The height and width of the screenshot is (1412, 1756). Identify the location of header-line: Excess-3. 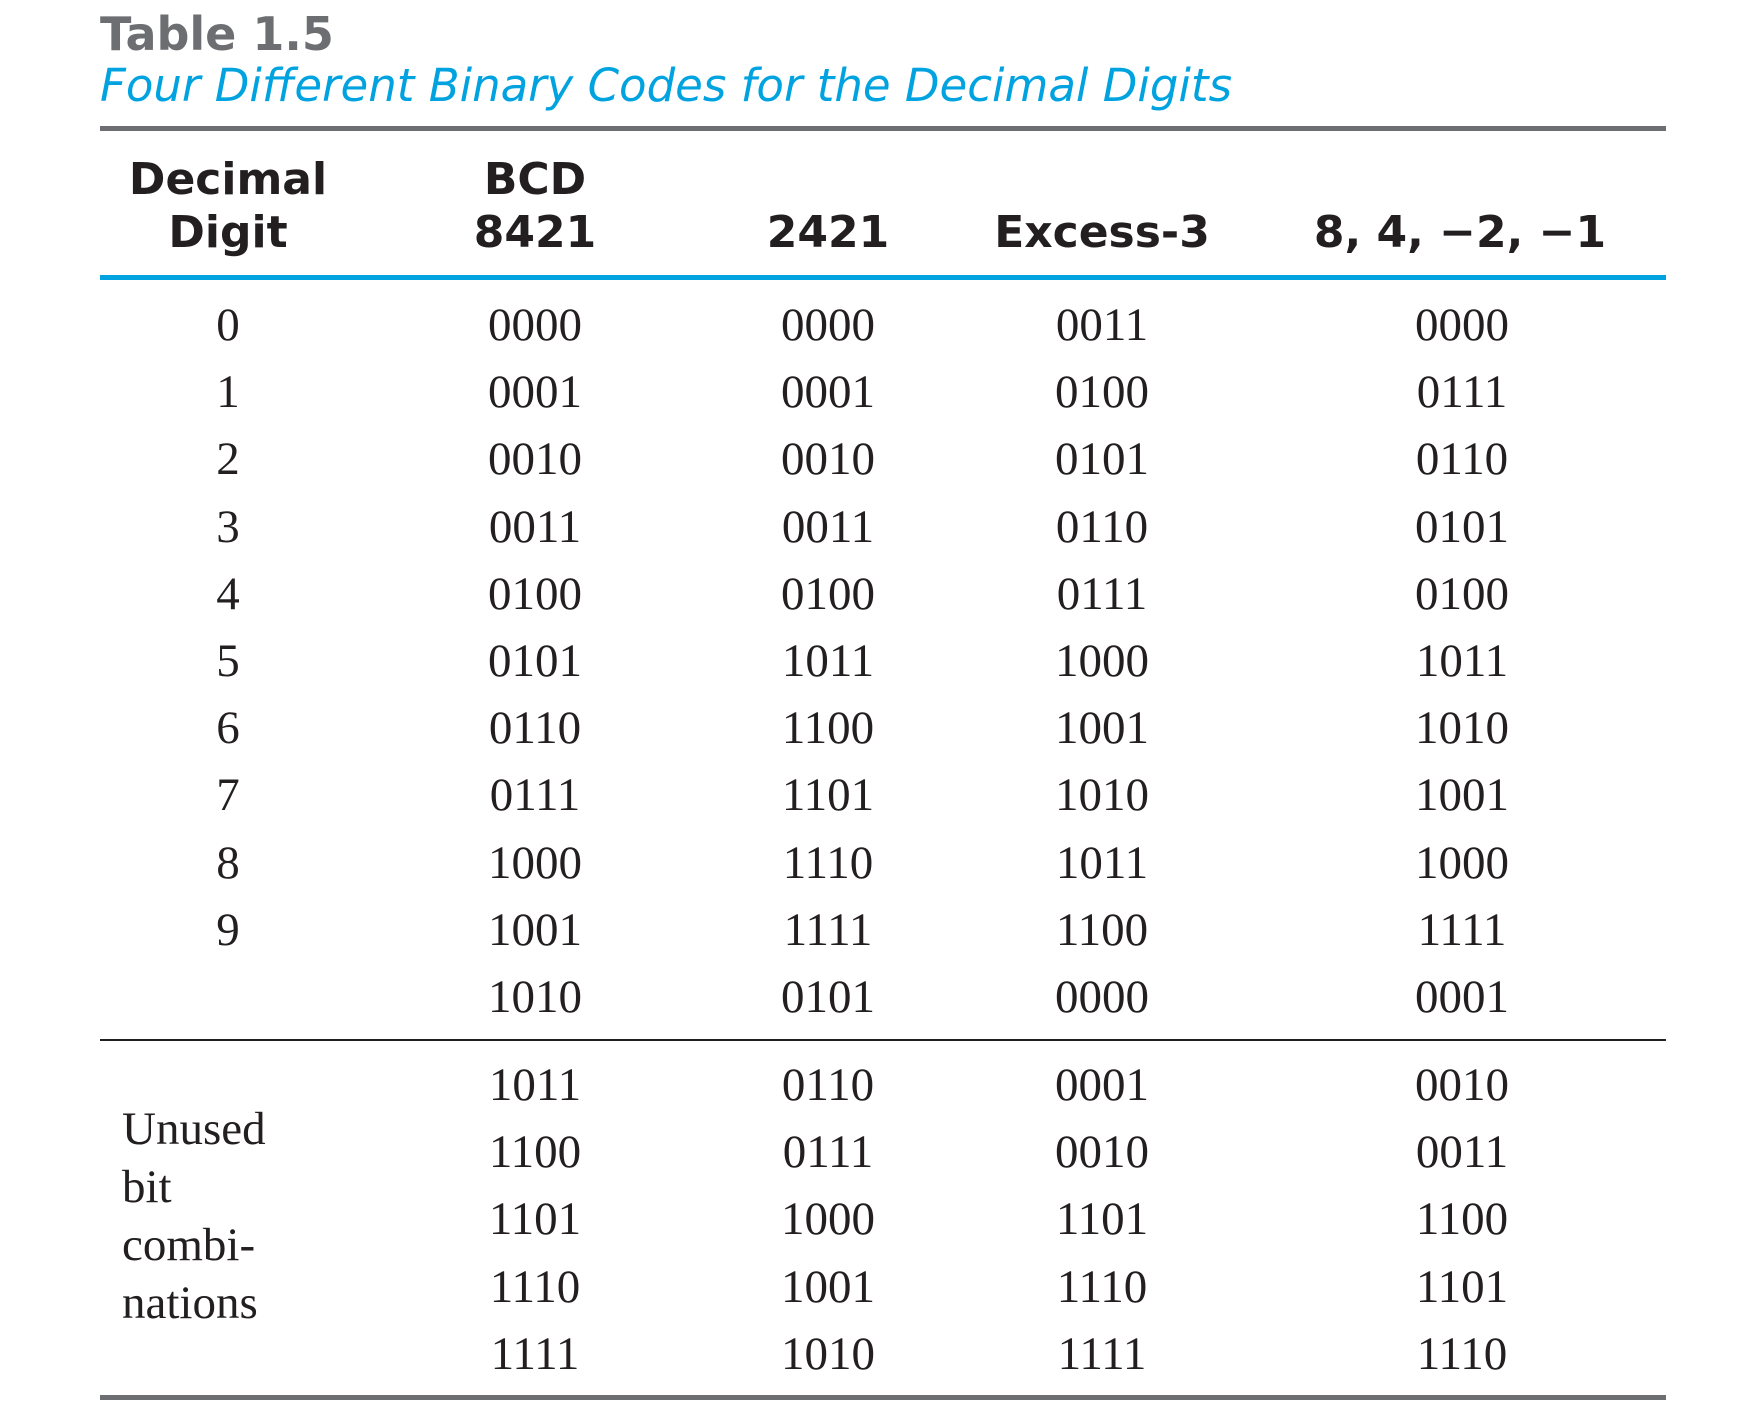
(1102, 232).